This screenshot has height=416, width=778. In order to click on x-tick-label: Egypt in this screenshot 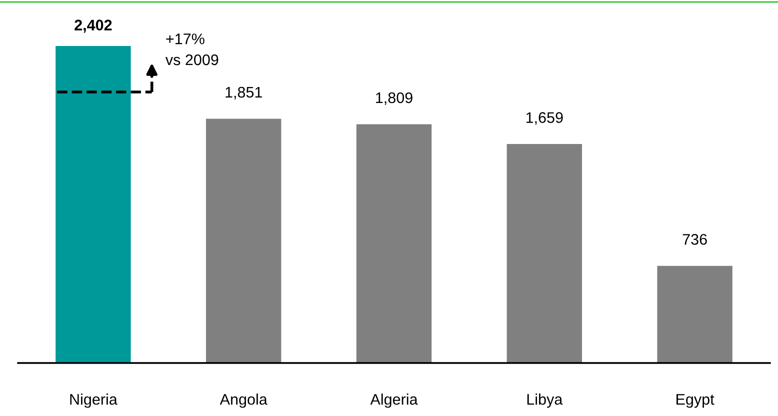, I will do `click(695, 401)`.